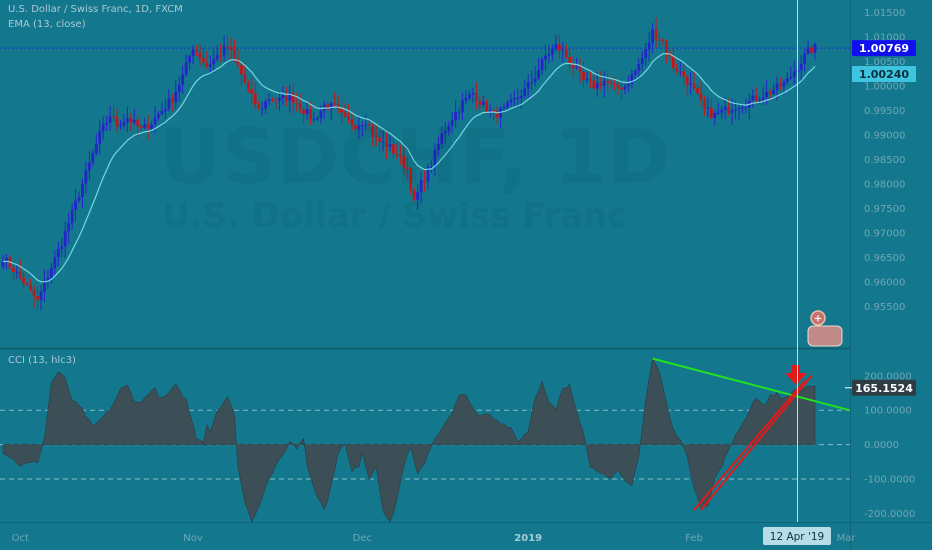  Describe the element at coordinates (797, 537) in the screenshot. I see `crosshair-date-text: 12 Apr '19` at that location.